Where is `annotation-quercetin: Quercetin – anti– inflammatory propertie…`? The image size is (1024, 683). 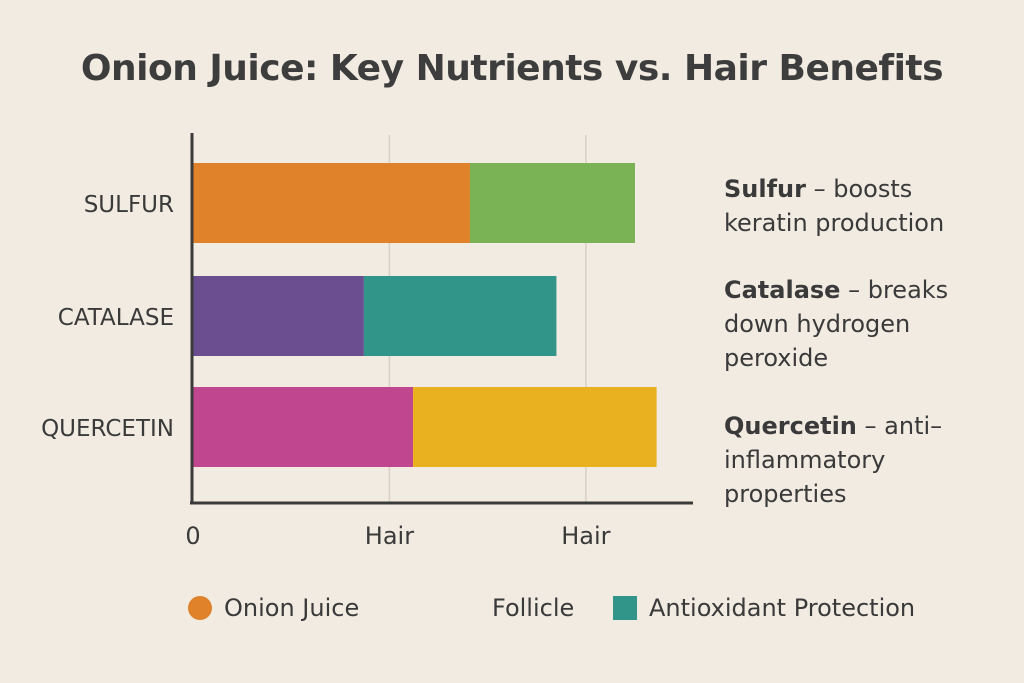
annotation-quercetin: Quercetin – anti– inflammatory propertie… is located at coordinates (869, 460).